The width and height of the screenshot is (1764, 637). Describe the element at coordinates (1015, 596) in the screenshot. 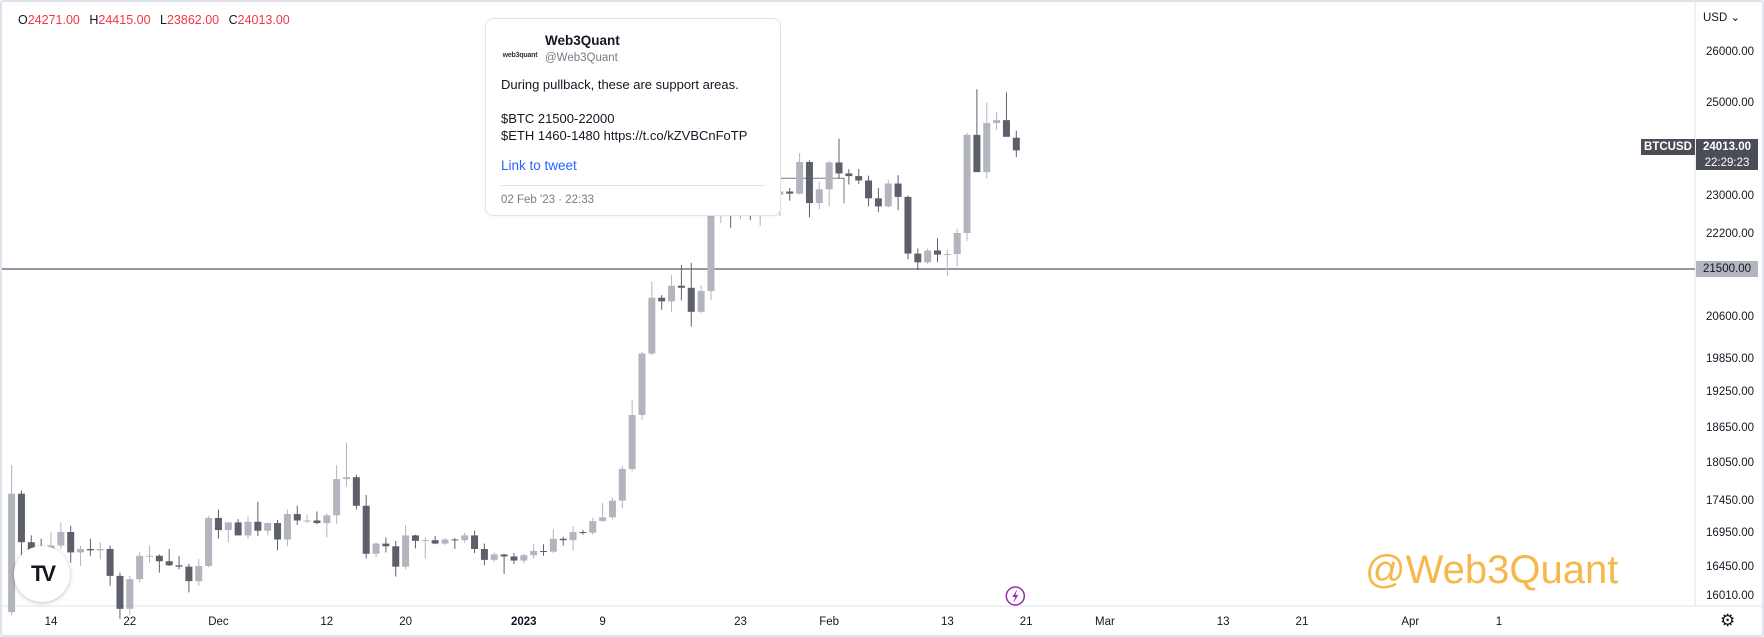

I see `lightning-glyph` at that location.